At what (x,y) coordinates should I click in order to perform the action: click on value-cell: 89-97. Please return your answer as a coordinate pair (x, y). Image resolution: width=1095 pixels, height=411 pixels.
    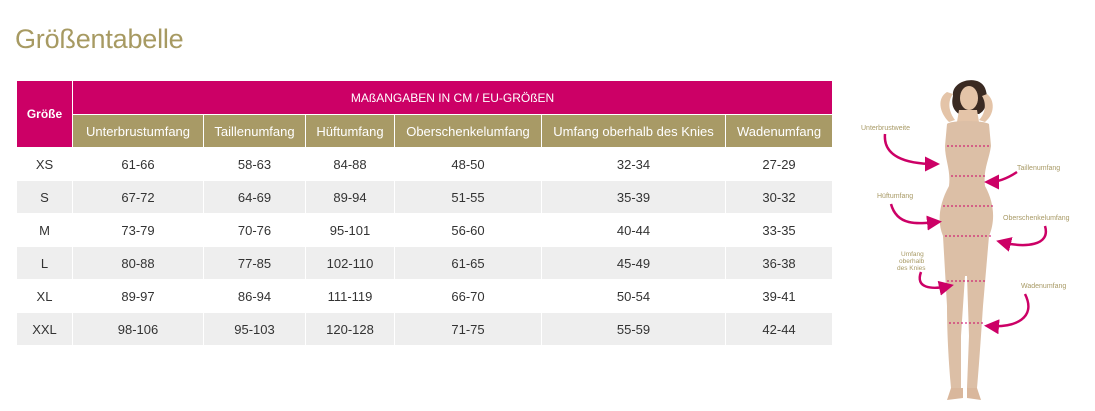
    Looking at the image, I should click on (138, 296).